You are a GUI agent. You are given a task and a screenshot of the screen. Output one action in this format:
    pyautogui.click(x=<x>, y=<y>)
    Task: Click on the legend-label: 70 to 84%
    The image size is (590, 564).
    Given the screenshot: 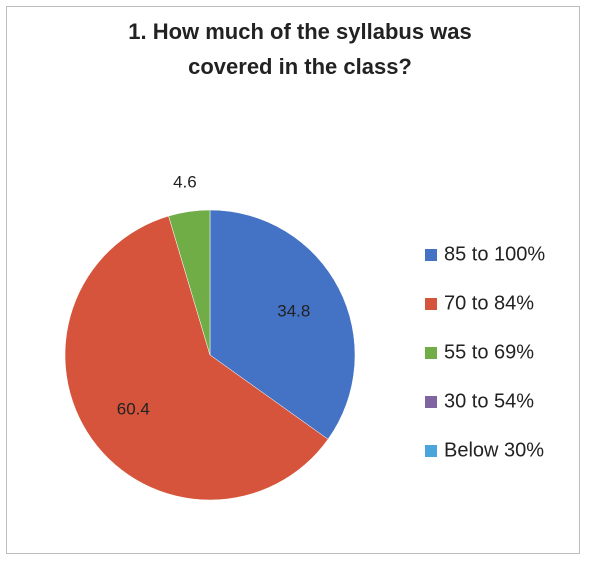 What is the action you would take?
    pyautogui.click(x=489, y=303)
    